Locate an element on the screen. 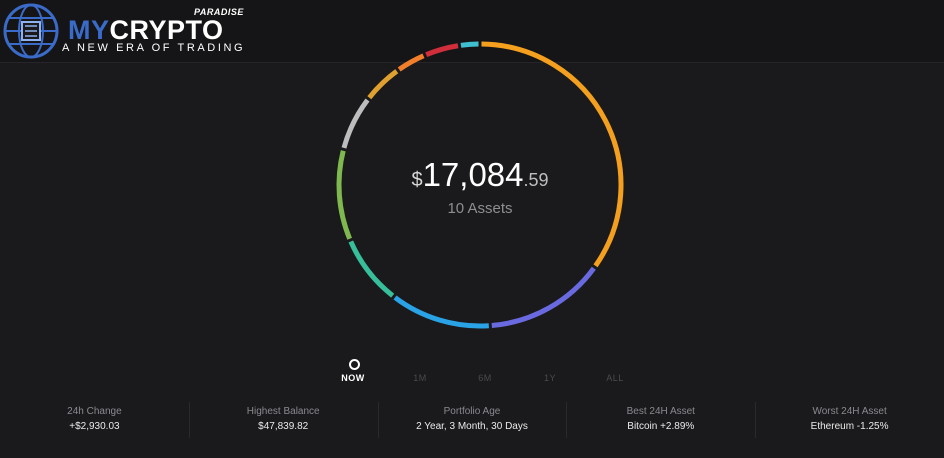 The width and height of the screenshot is (944, 458). brand-logo: PARADISE MYCRYPTO A NEW ERA OF TRADING is located at coordinates (122, 31).